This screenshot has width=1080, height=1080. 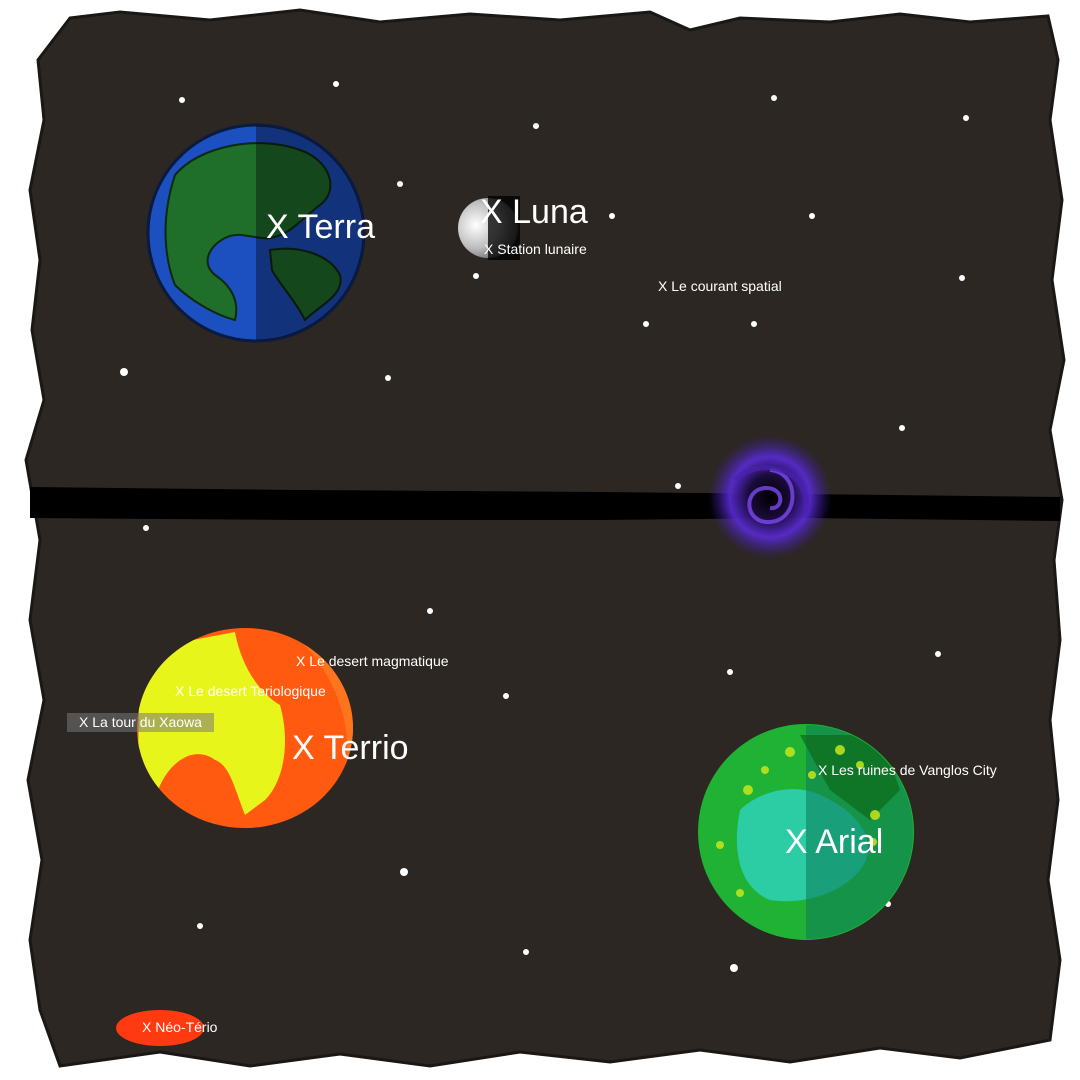 What do you see at coordinates (834, 842) in the screenshot?
I see `arial-label: X Arial` at bounding box center [834, 842].